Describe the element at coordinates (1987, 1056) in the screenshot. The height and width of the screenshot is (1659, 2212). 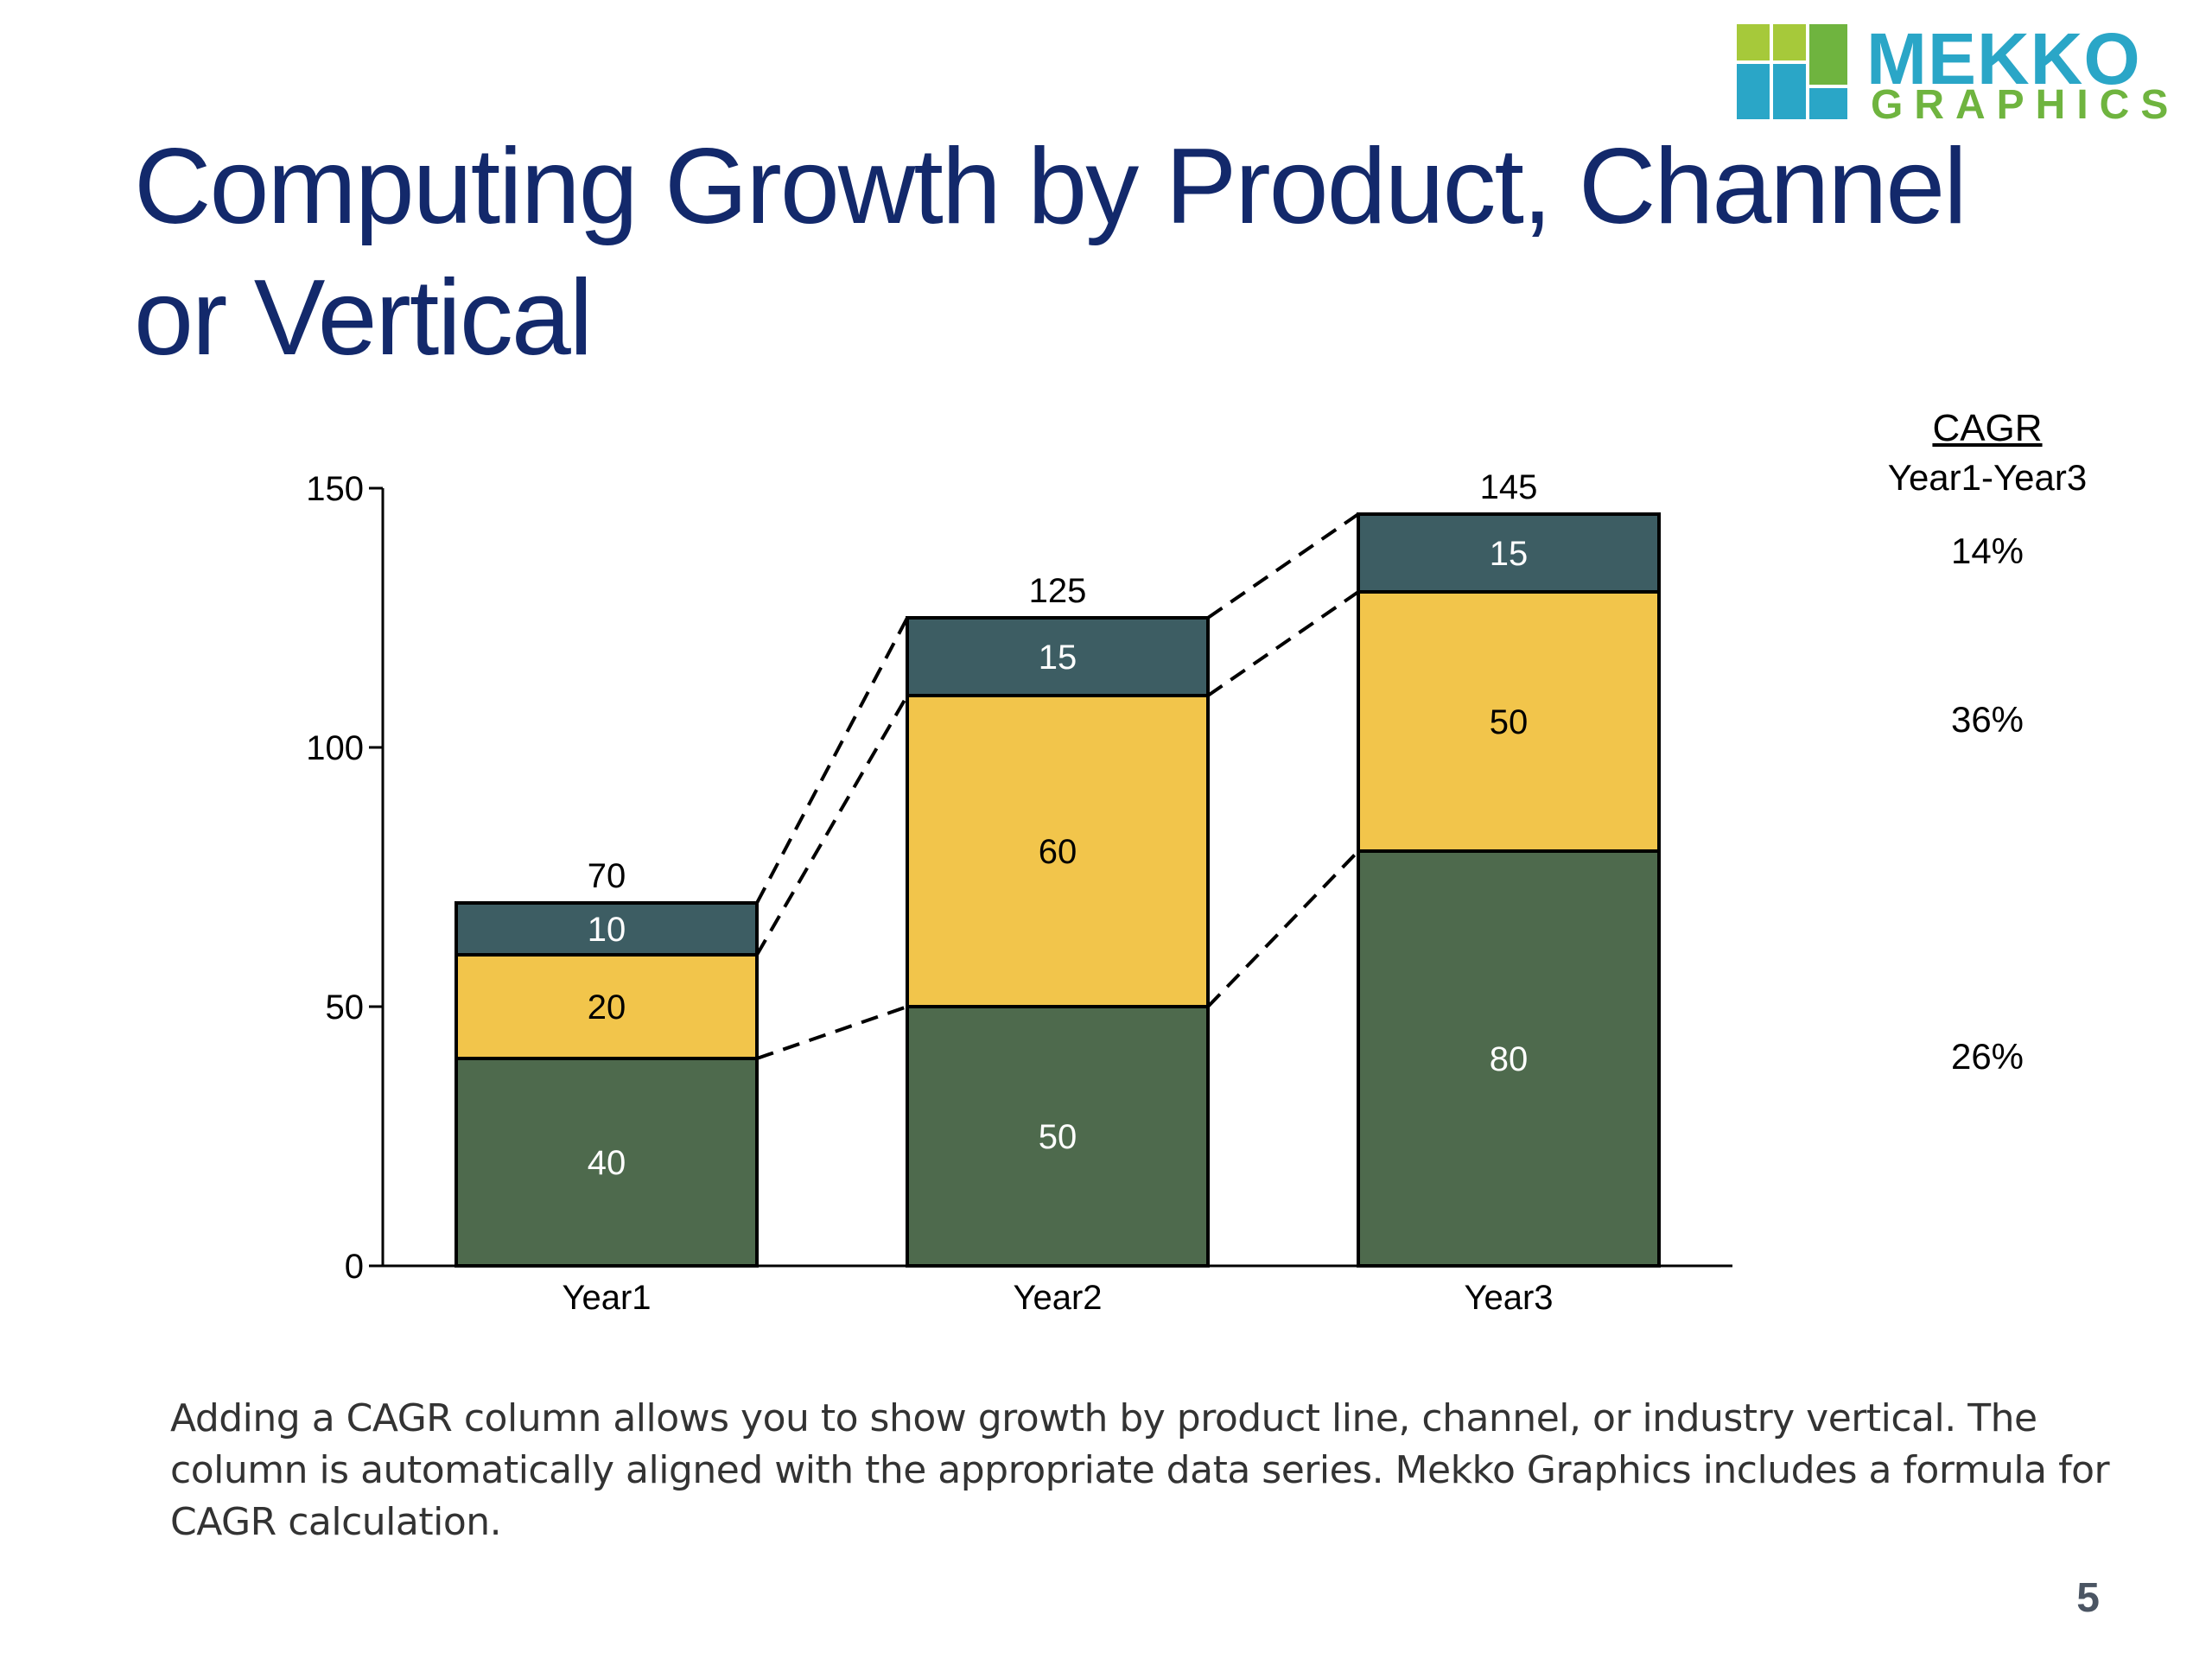
I see `cagr-value: 26%` at that location.